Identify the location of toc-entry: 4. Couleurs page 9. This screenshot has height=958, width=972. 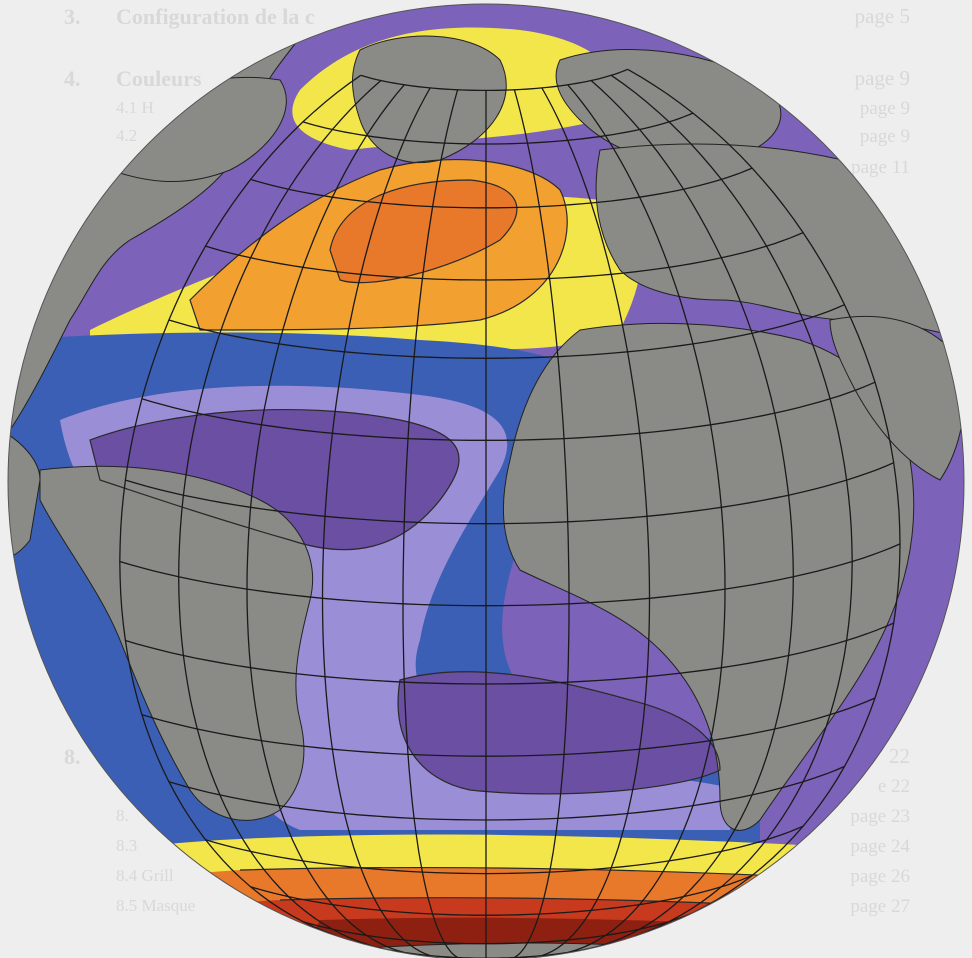
(486, 81).